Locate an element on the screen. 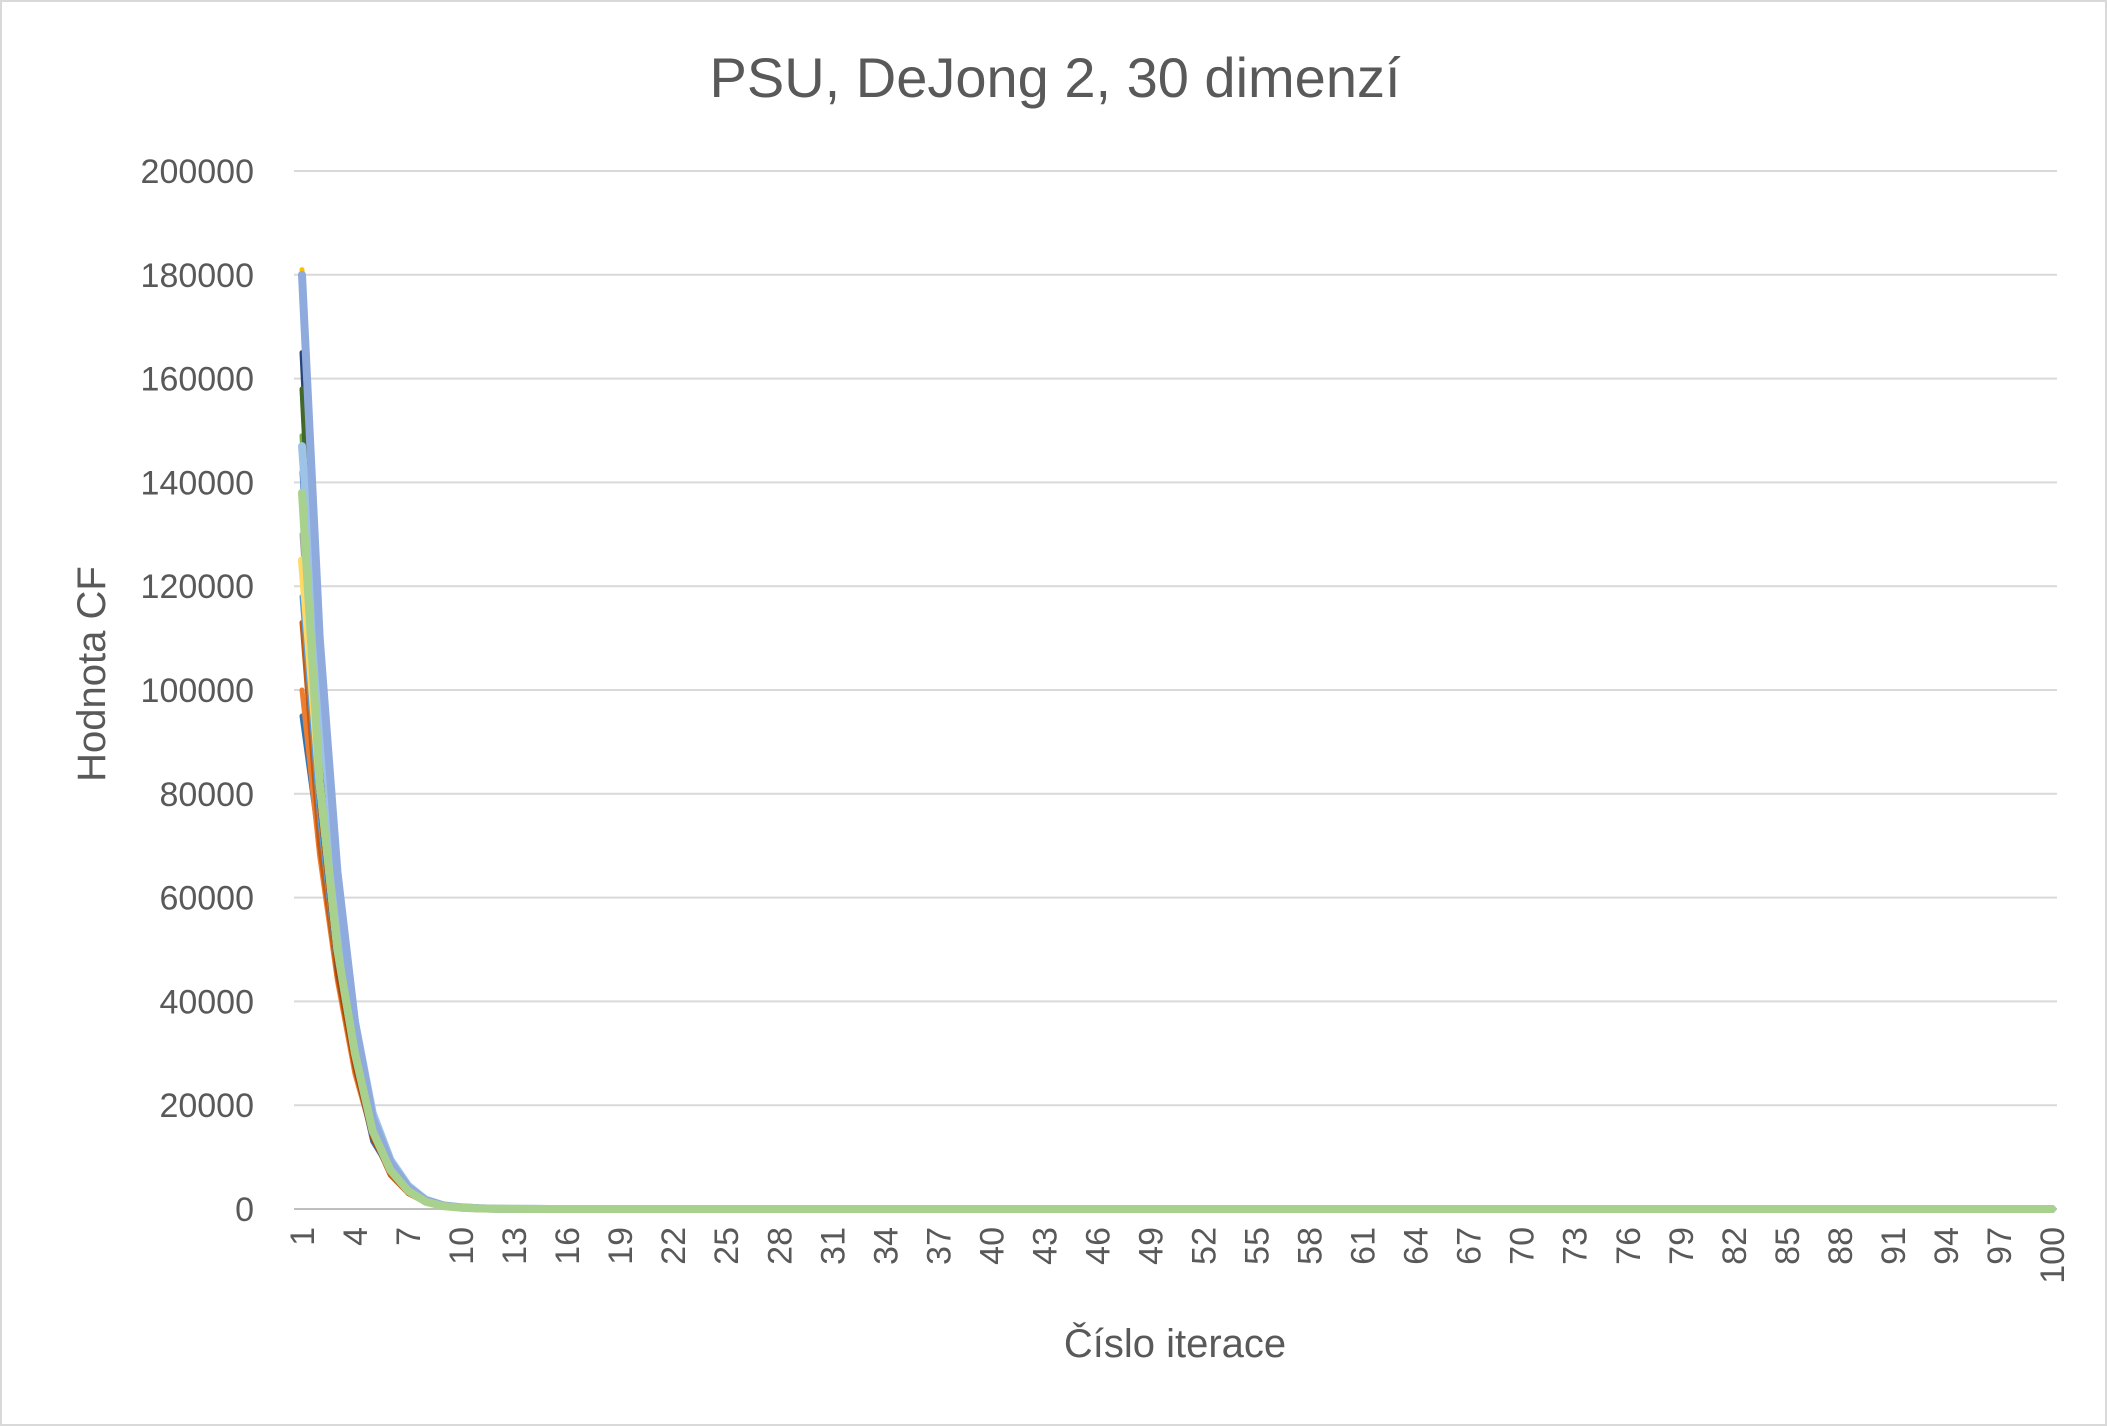  x-tick-label: 55 is located at coordinates (1258, 1246).